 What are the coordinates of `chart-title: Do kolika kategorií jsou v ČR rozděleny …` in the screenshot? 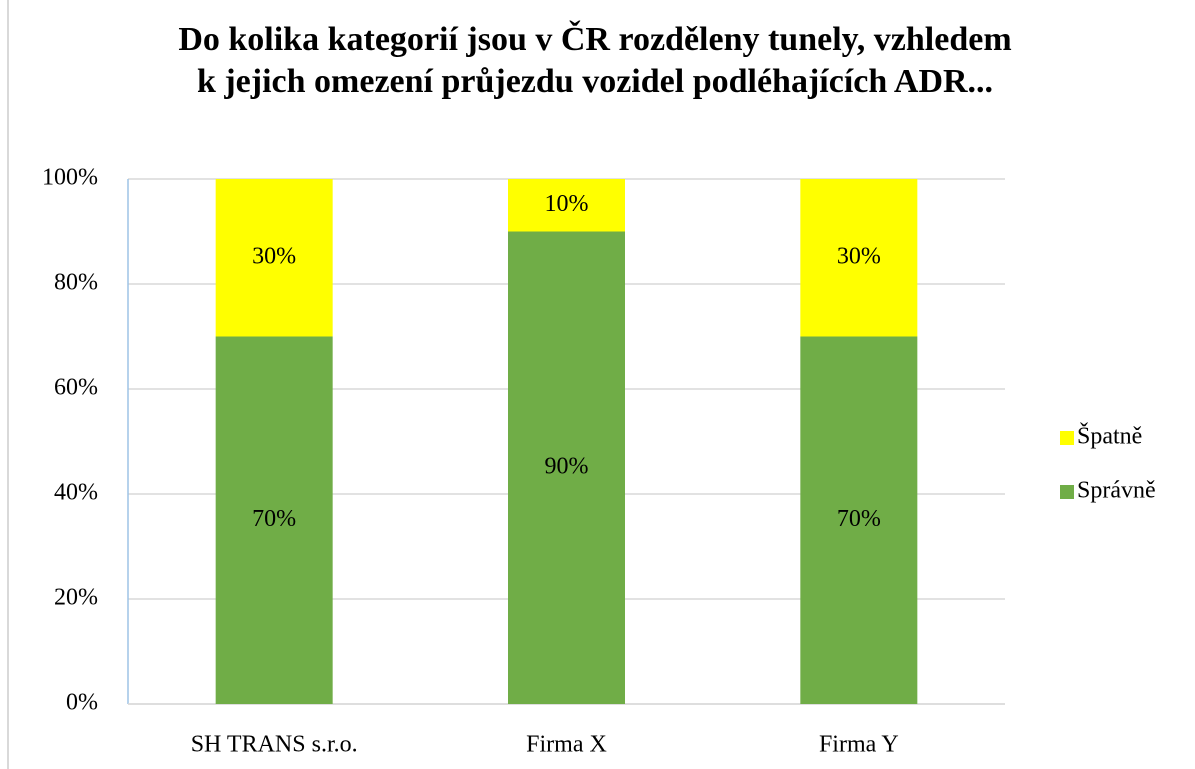 It's located at (594, 39).